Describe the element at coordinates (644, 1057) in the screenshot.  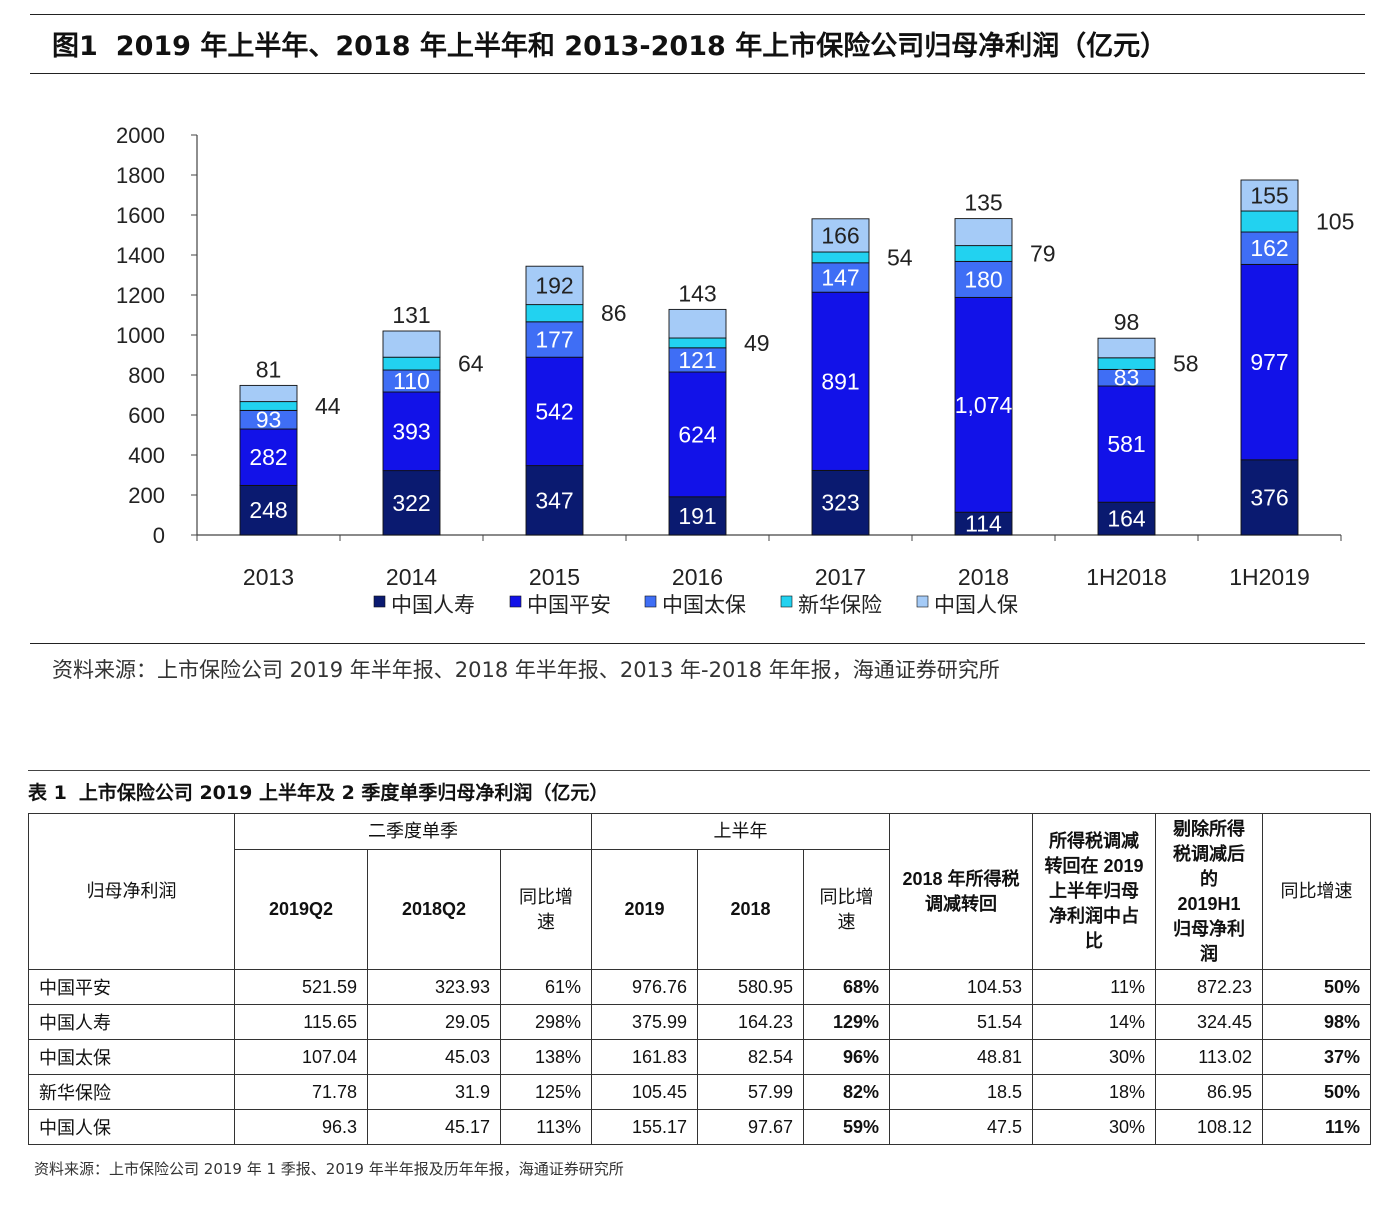
I see `h1-2019-cell: 161.83` at that location.